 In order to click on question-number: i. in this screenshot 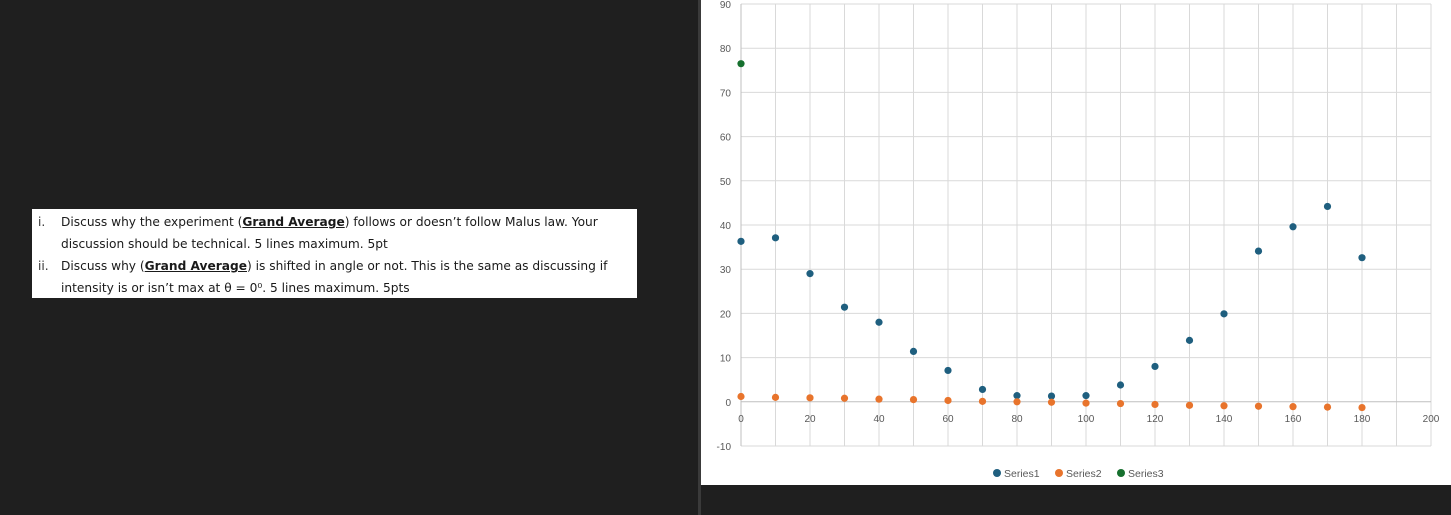, I will do `click(42, 222)`.